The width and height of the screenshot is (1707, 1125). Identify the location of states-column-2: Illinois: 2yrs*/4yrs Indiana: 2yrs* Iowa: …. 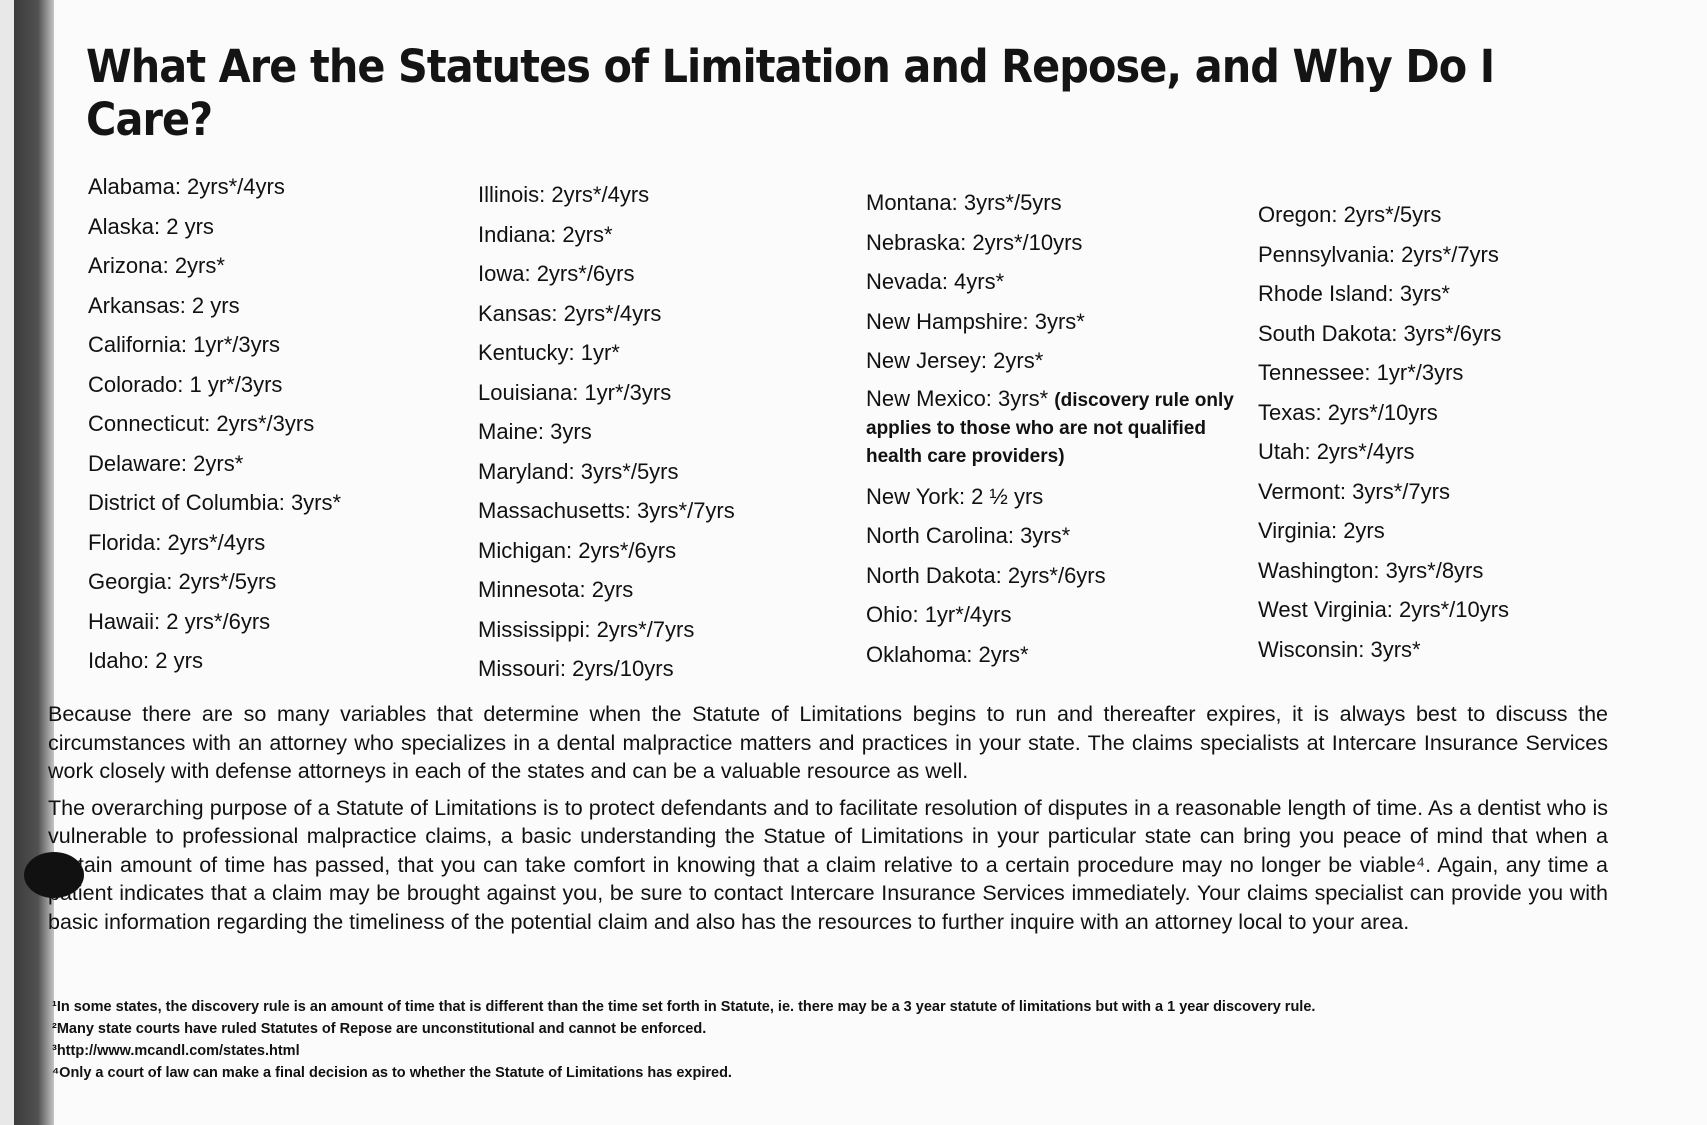
(668, 437).